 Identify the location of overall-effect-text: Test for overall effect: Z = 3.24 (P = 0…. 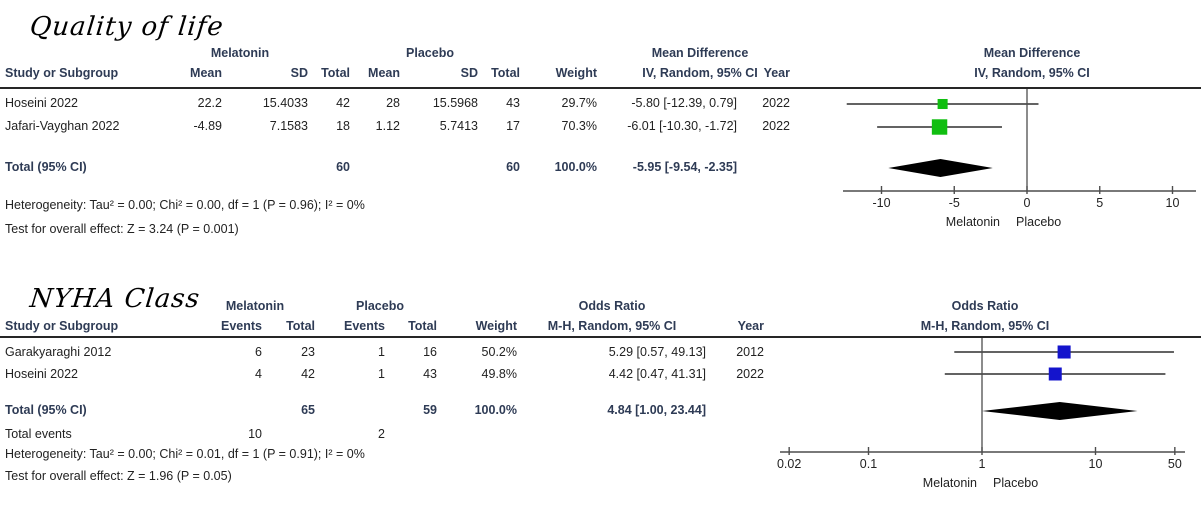
(122, 229).